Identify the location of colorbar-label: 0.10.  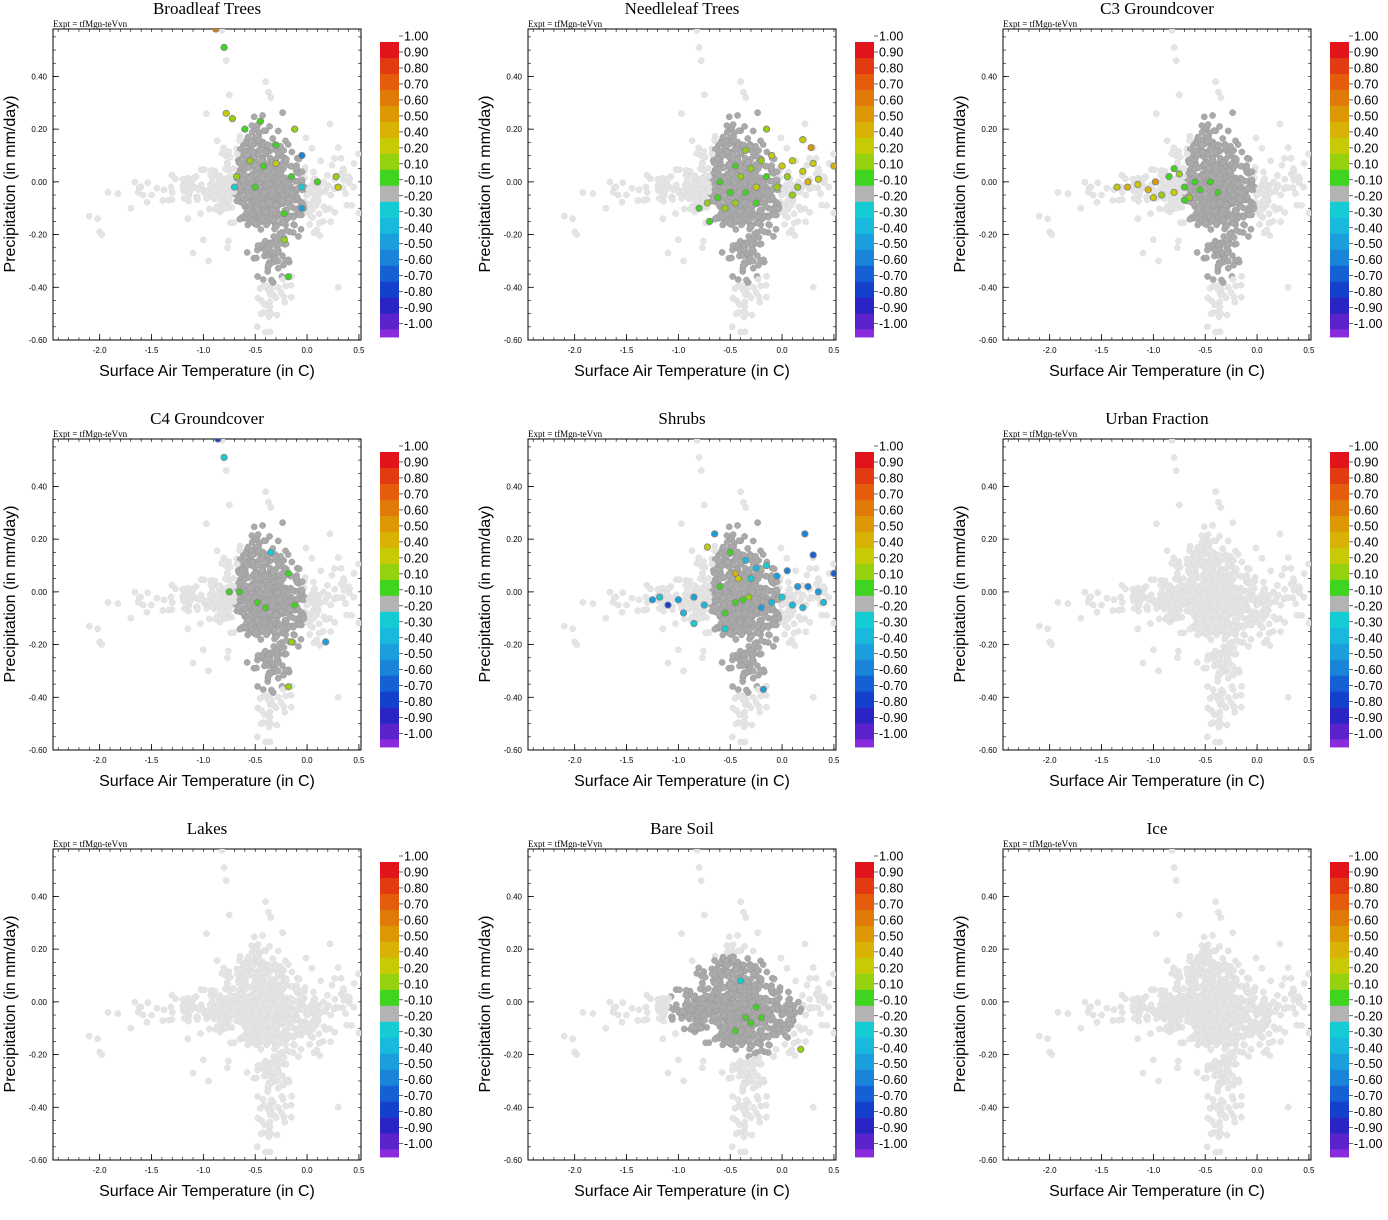
(416, 574).